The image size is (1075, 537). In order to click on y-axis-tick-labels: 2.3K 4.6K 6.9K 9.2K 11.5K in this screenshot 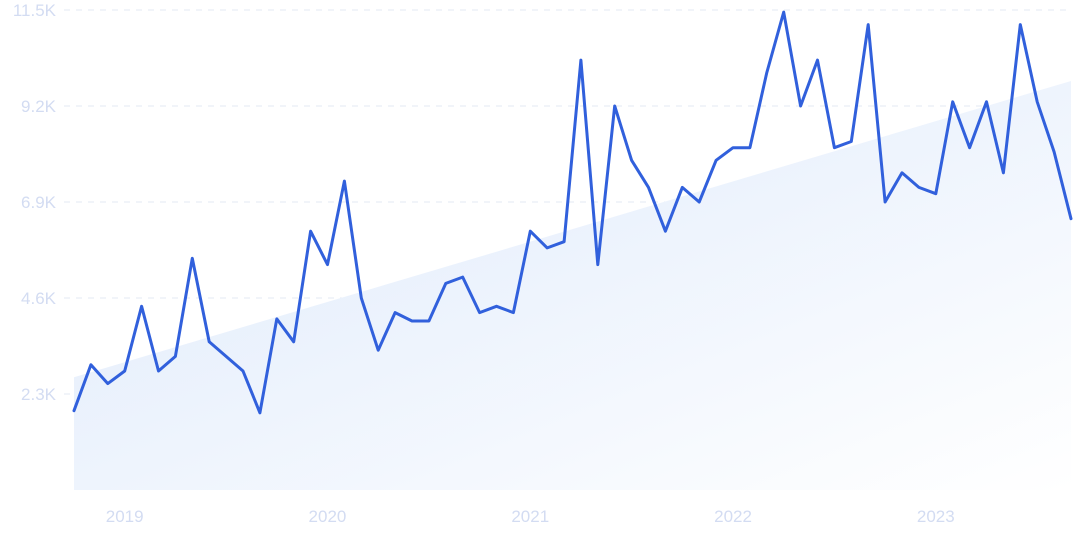, I will do `click(35, 202)`.